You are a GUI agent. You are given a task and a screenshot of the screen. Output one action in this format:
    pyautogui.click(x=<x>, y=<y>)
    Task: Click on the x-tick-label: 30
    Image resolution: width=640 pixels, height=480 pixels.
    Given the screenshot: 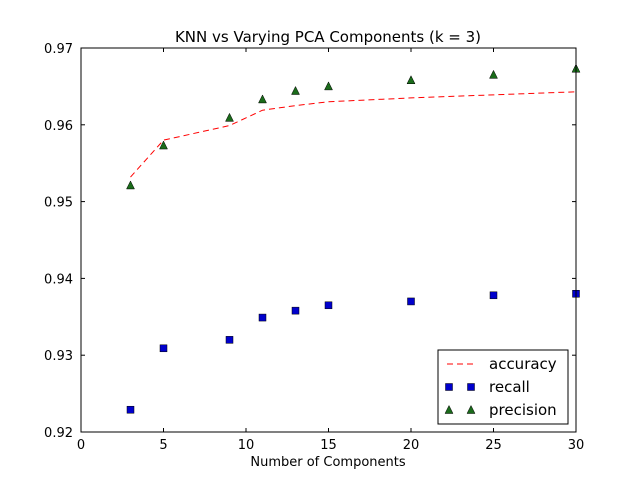 What is the action you would take?
    pyautogui.click(x=576, y=445)
    